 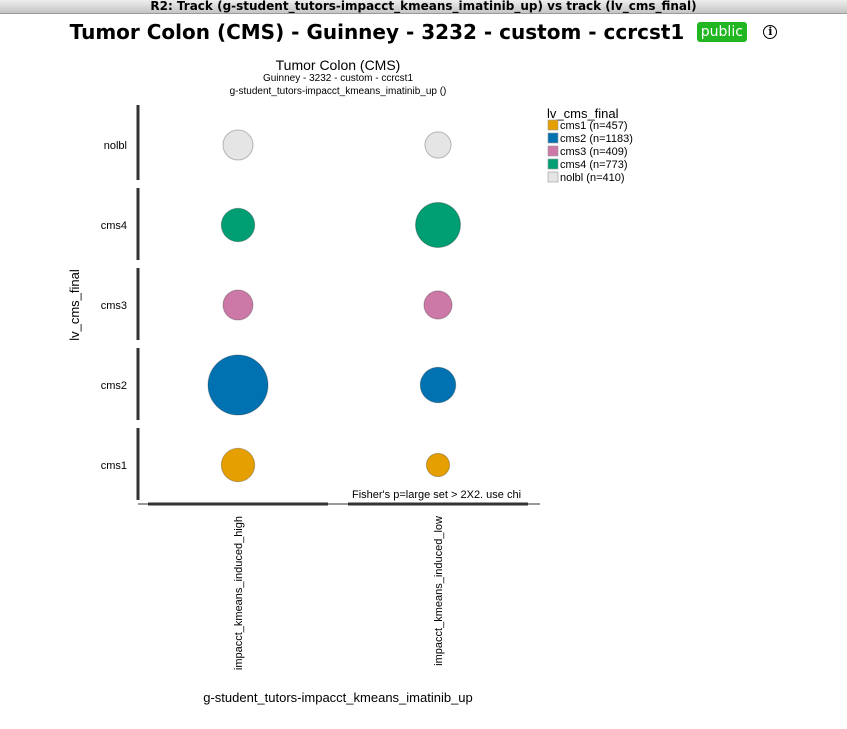 What do you see at coordinates (338, 65) in the screenshot?
I see `chart-title: Tumor Colon (CMS)` at bounding box center [338, 65].